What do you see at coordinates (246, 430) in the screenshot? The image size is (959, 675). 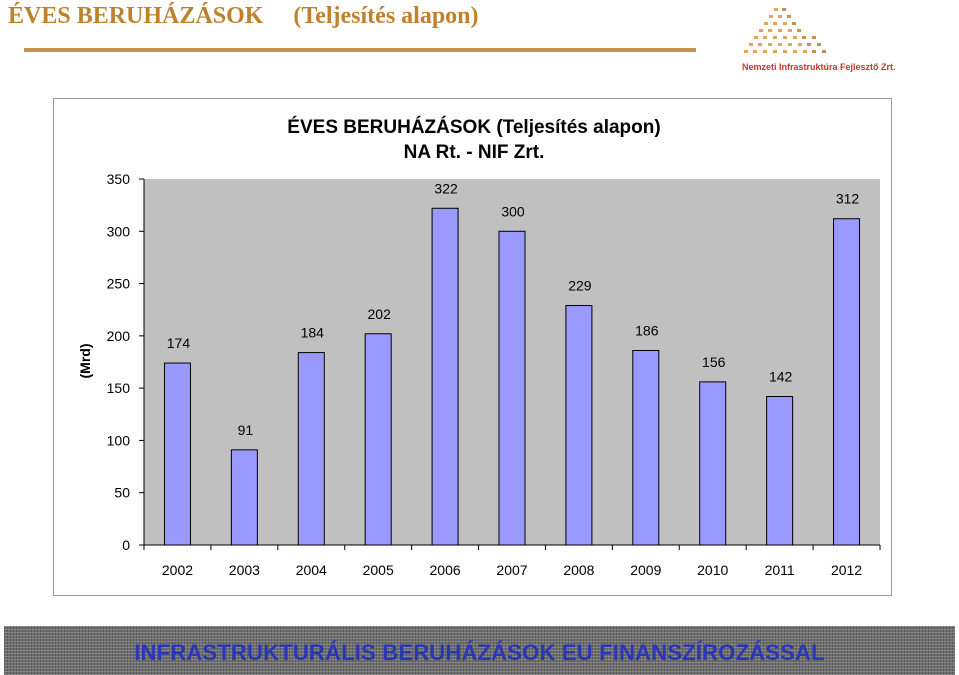 I see `data-label-2003: 91` at bounding box center [246, 430].